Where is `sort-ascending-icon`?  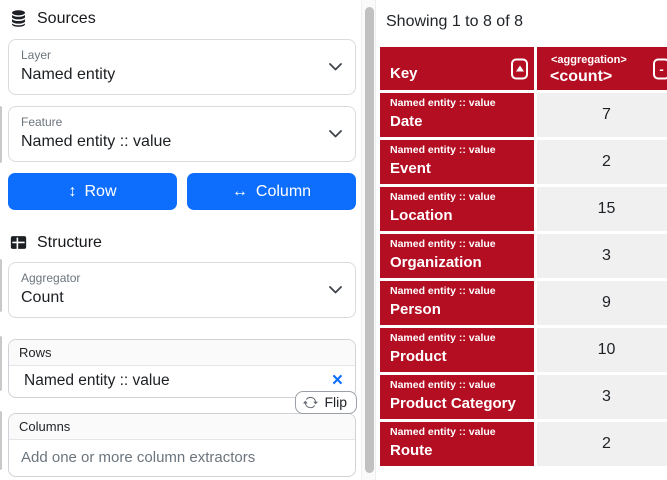 sort-ascending-icon is located at coordinates (519, 68).